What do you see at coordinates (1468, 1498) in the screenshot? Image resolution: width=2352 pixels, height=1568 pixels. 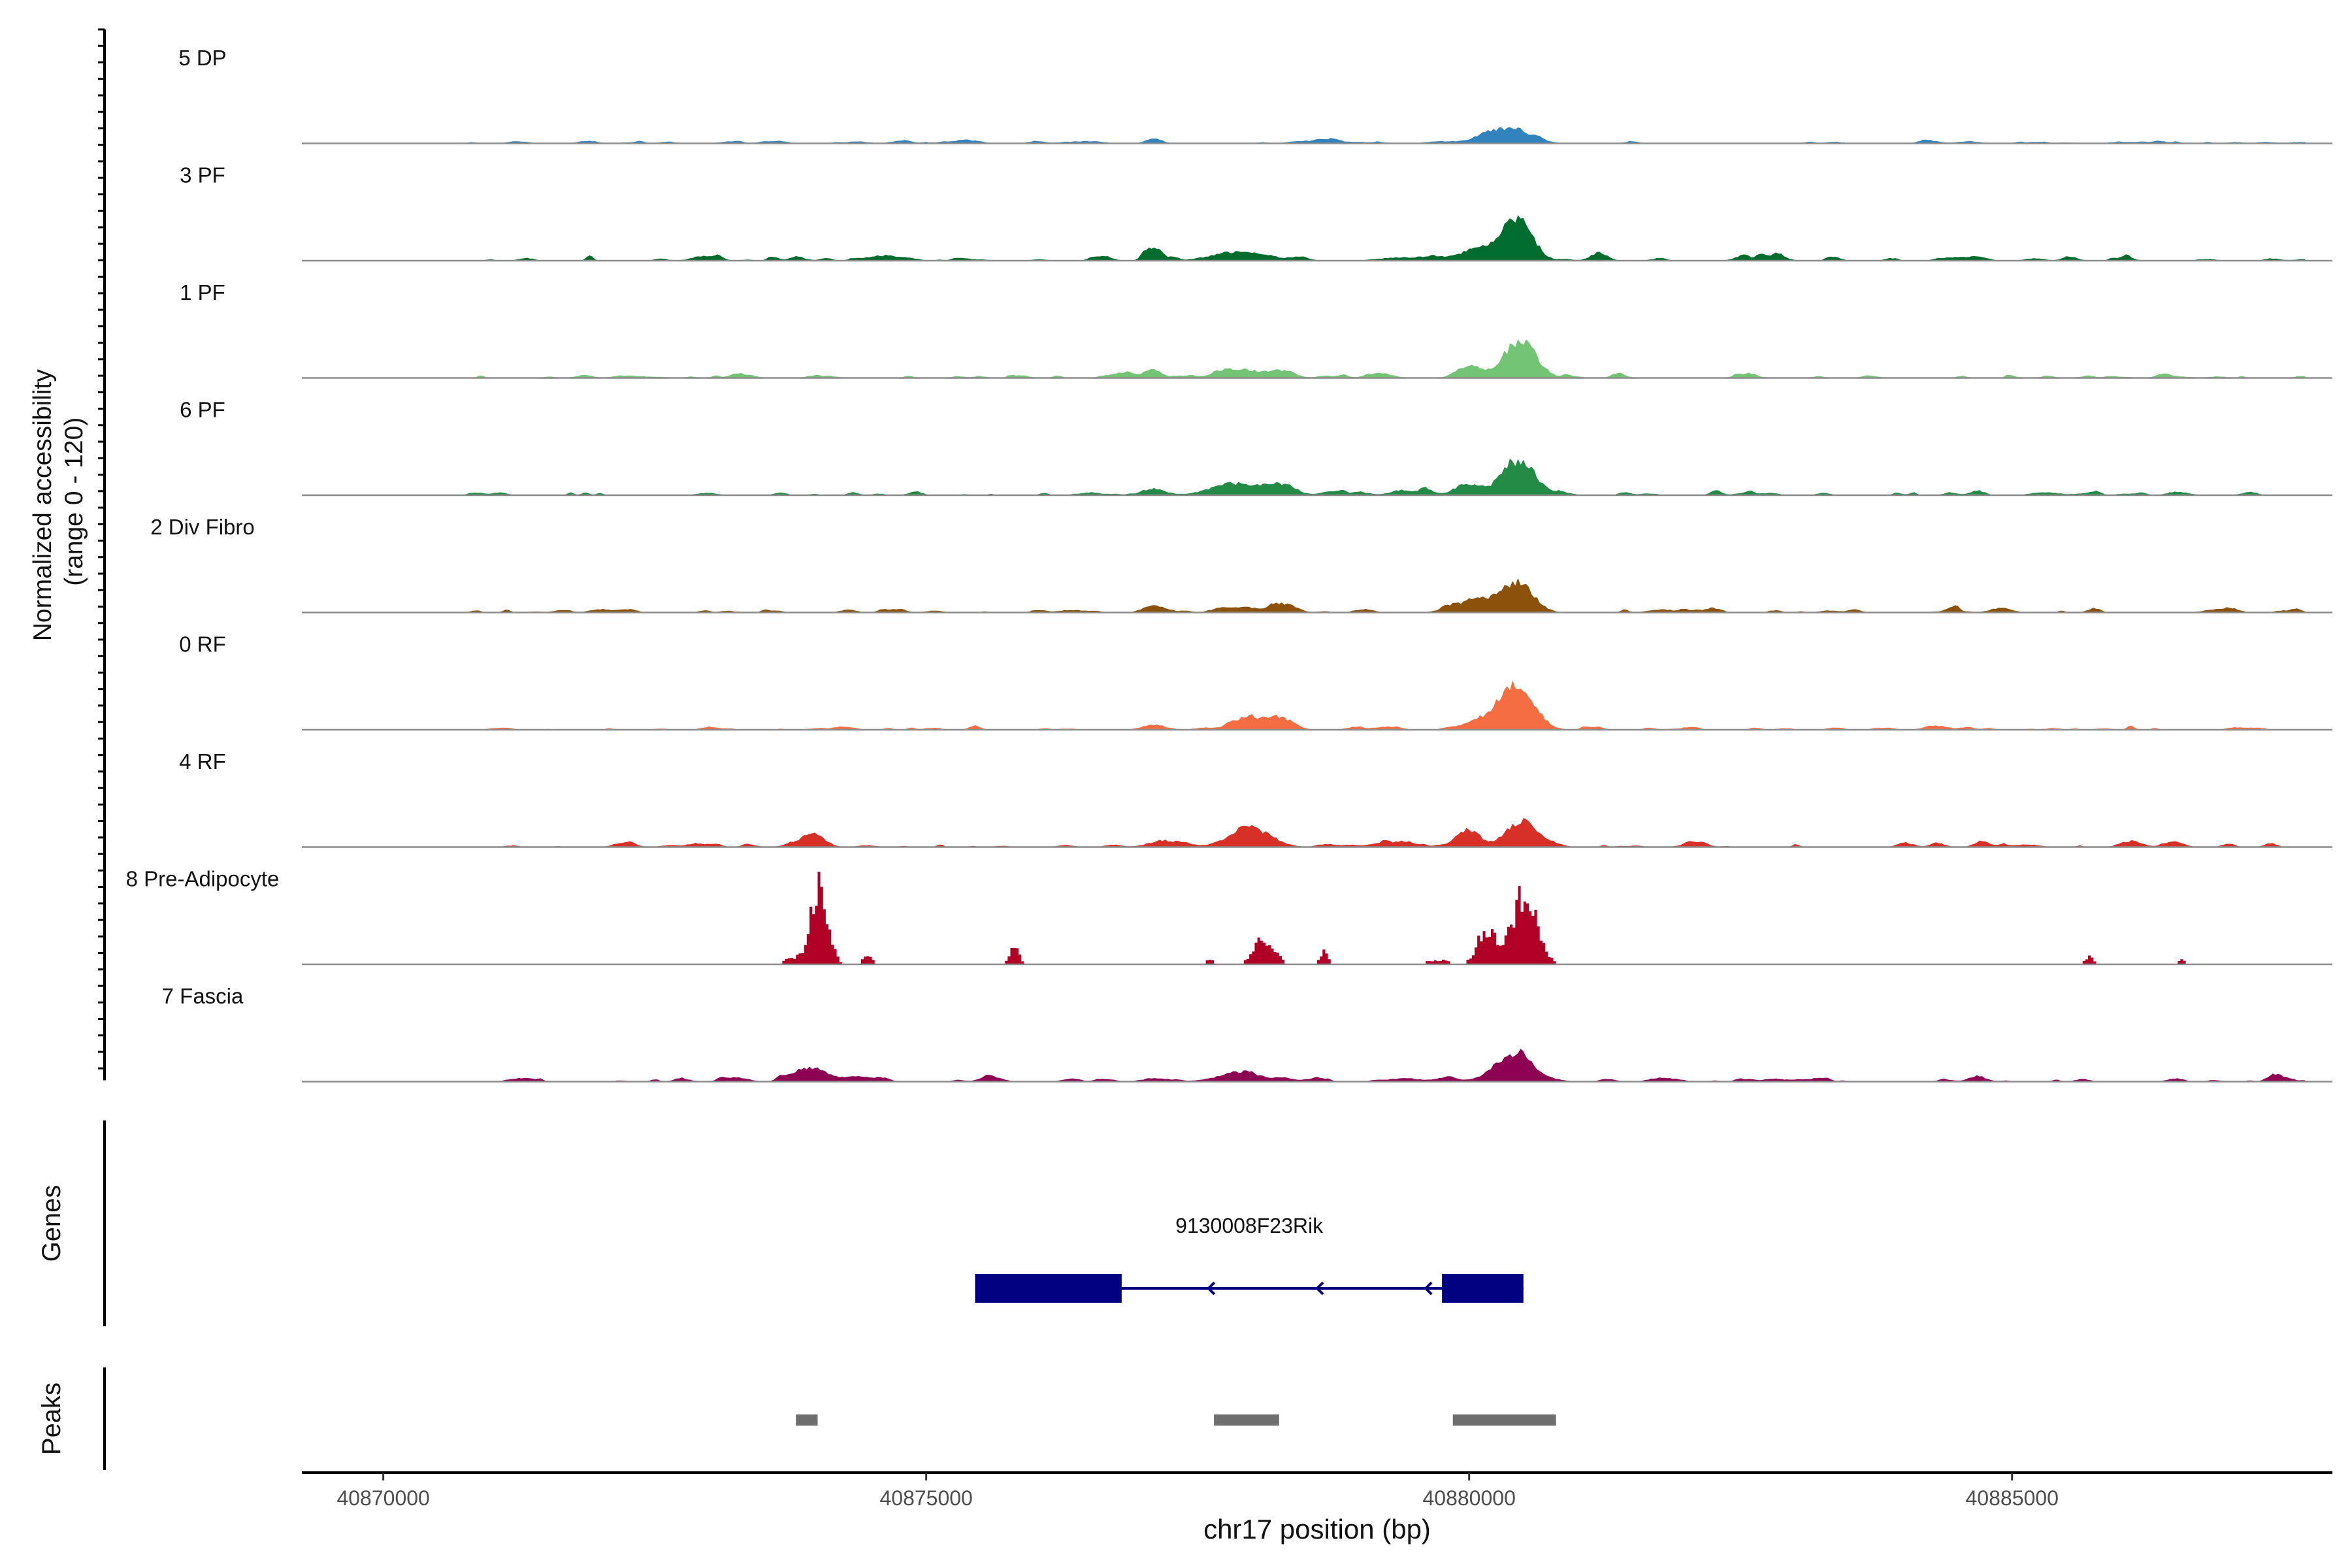 I see `x-tick-label: 40880000` at bounding box center [1468, 1498].